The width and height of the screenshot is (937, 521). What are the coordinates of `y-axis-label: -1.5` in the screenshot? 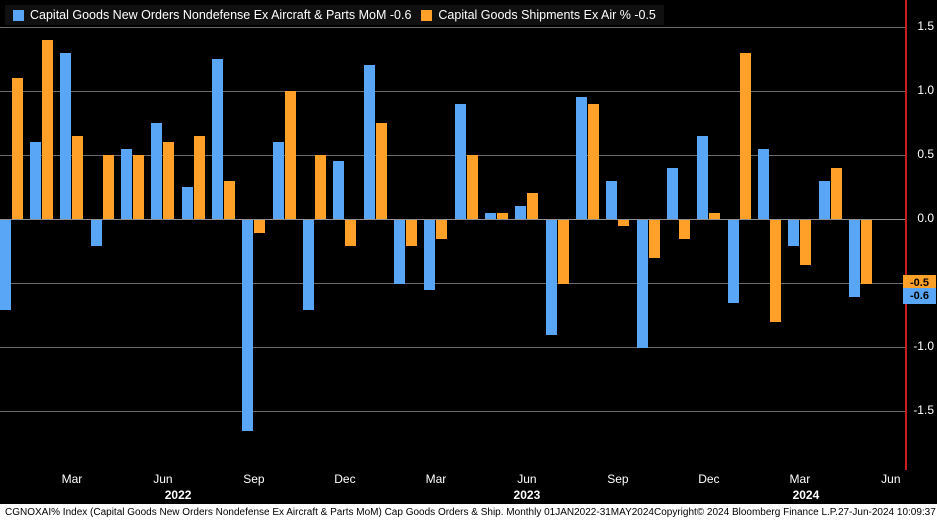 It's located at (923, 410).